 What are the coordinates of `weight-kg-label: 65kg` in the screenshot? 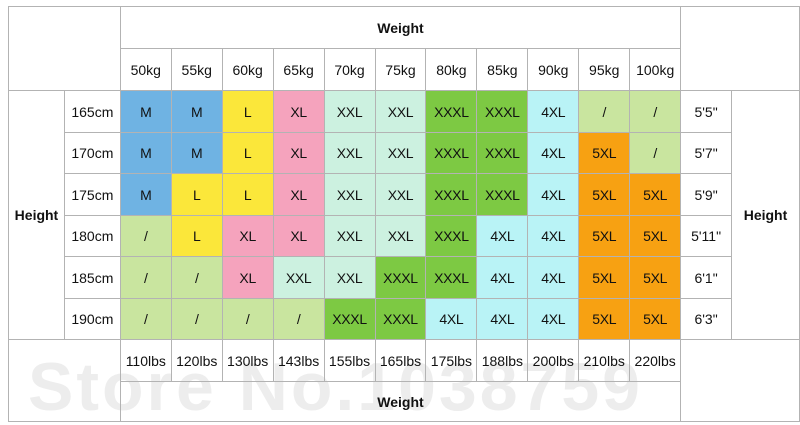 It's located at (298, 69).